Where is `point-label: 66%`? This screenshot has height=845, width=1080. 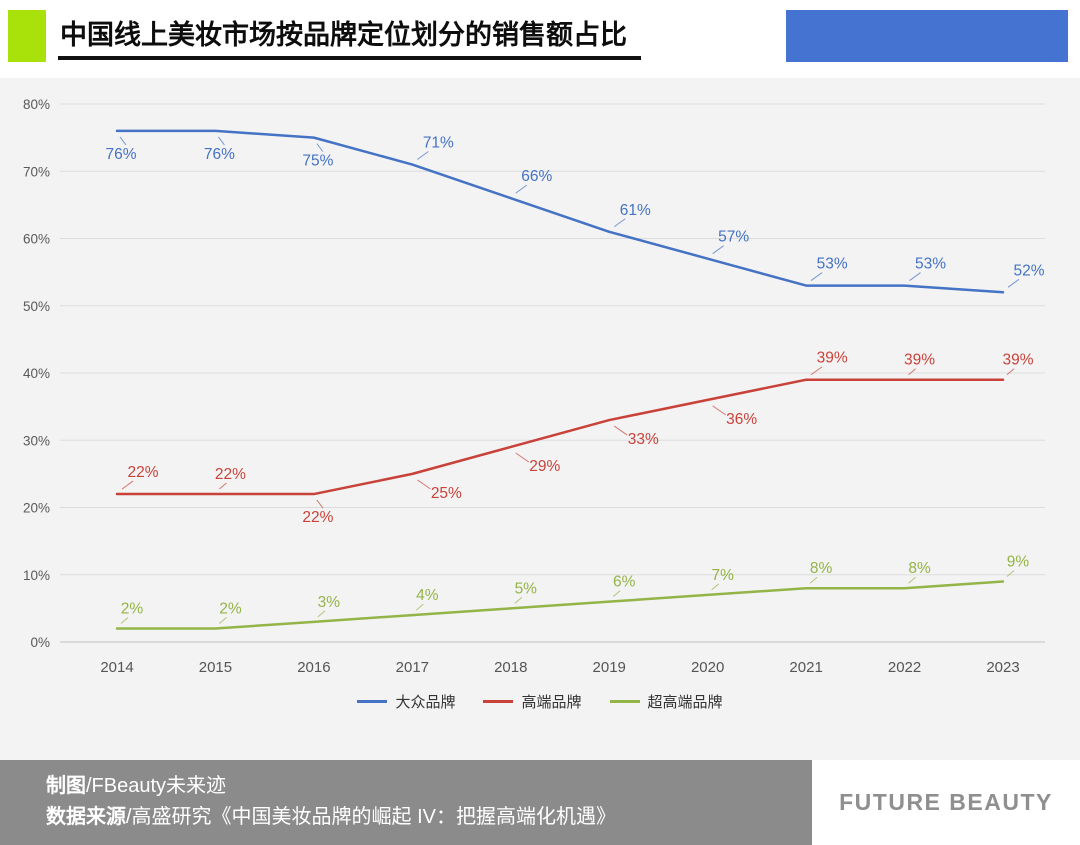 point-label: 66% is located at coordinates (536, 176).